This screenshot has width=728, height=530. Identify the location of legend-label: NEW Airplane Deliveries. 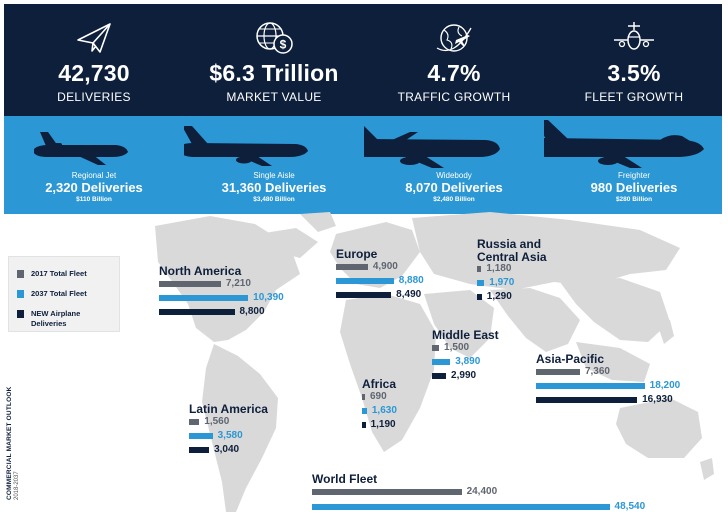
(56, 318).